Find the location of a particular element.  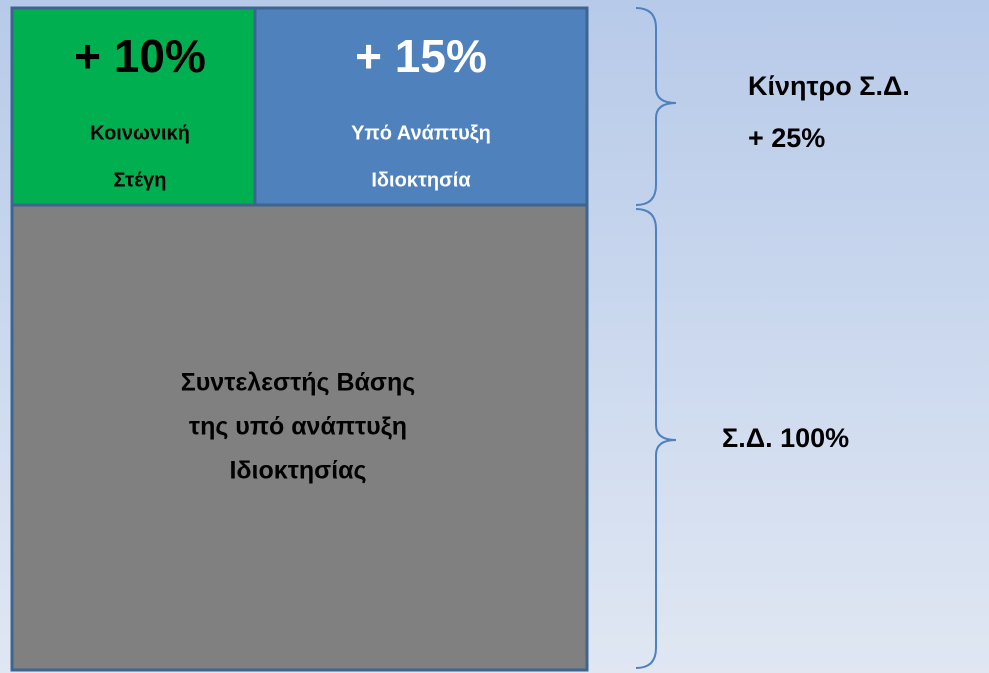

annotation: Κίνητρο Σ.Δ. is located at coordinates (829, 86).